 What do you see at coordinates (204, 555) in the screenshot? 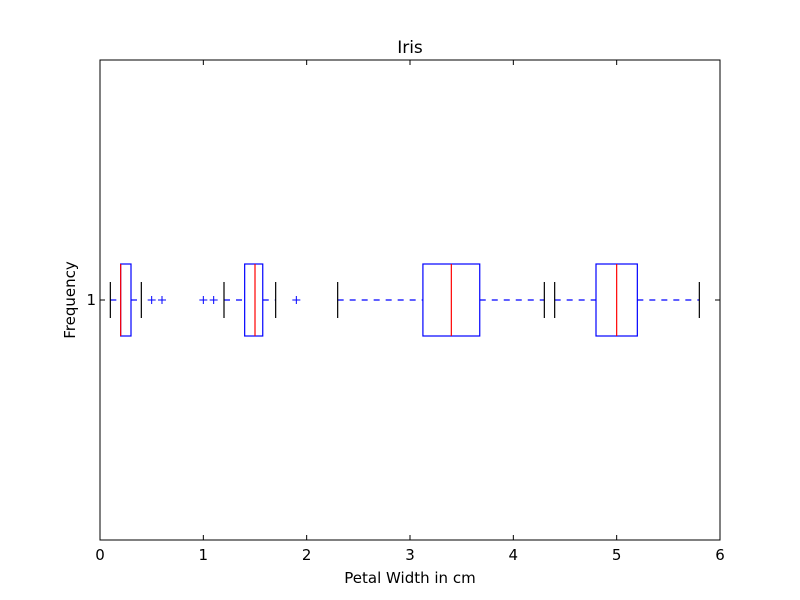
I see `x-tick-label: 1` at bounding box center [204, 555].